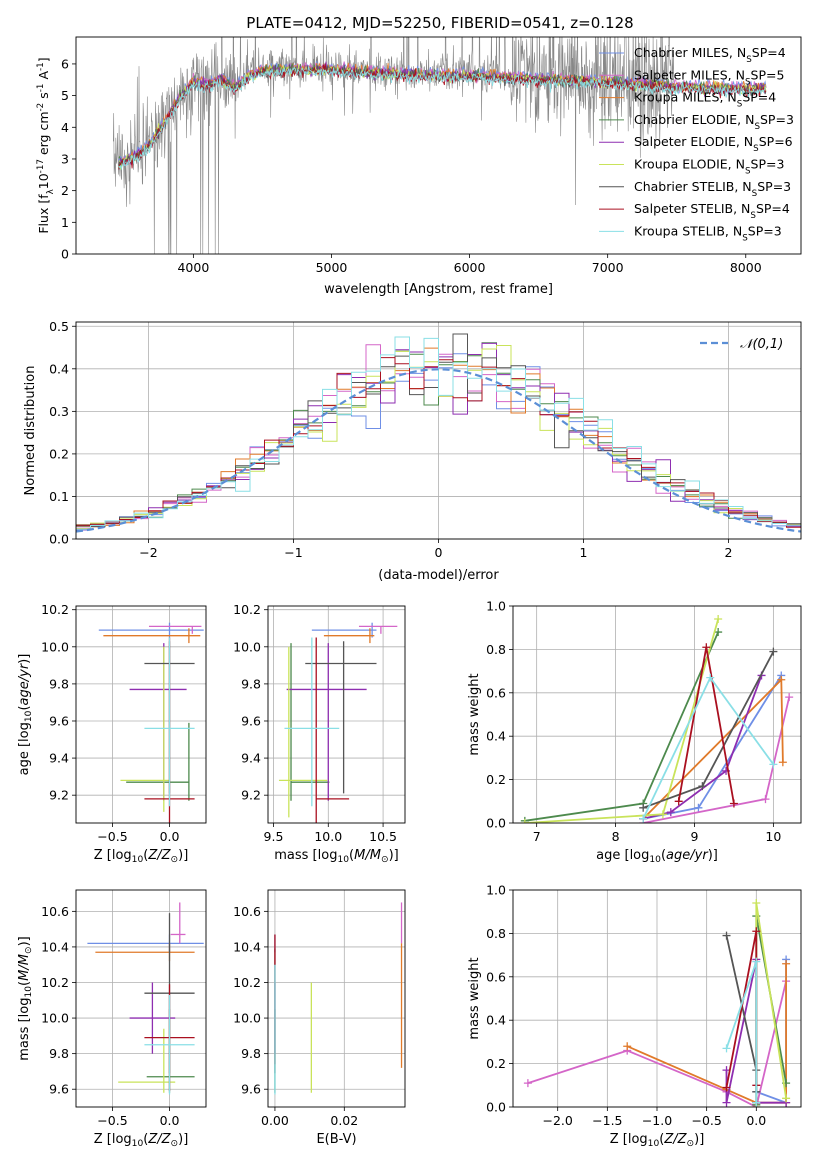 The width and height of the screenshot is (819, 1170). What do you see at coordinates (275, 1120) in the screenshot?
I see `ebv-mass-xtick-label: 0.00` at bounding box center [275, 1120].